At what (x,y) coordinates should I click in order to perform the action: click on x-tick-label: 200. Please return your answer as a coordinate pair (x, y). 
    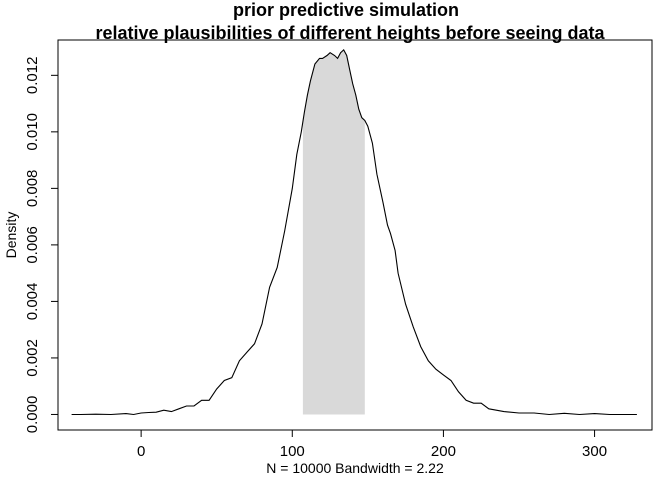
    Looking at the image, I should click on (443, 451).